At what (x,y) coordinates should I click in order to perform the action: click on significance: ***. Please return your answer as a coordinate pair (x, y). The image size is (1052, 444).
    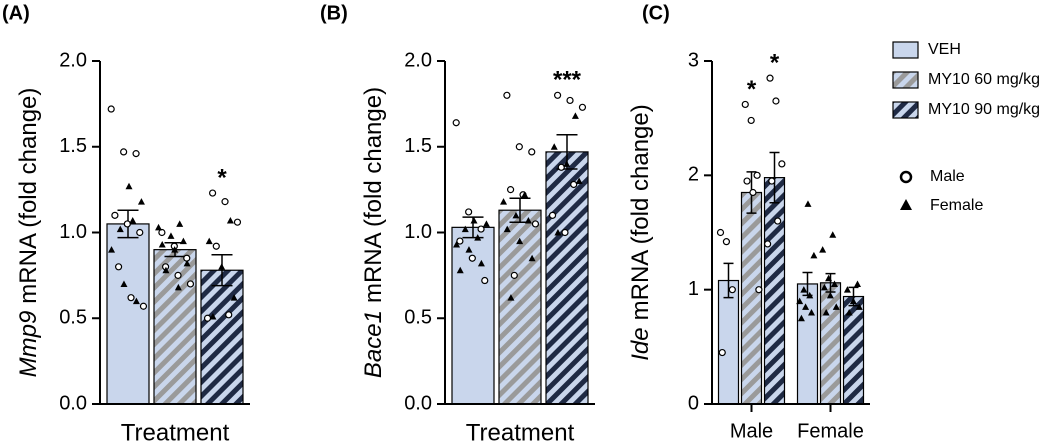
    Looking at the image, I should click on (567, 80).